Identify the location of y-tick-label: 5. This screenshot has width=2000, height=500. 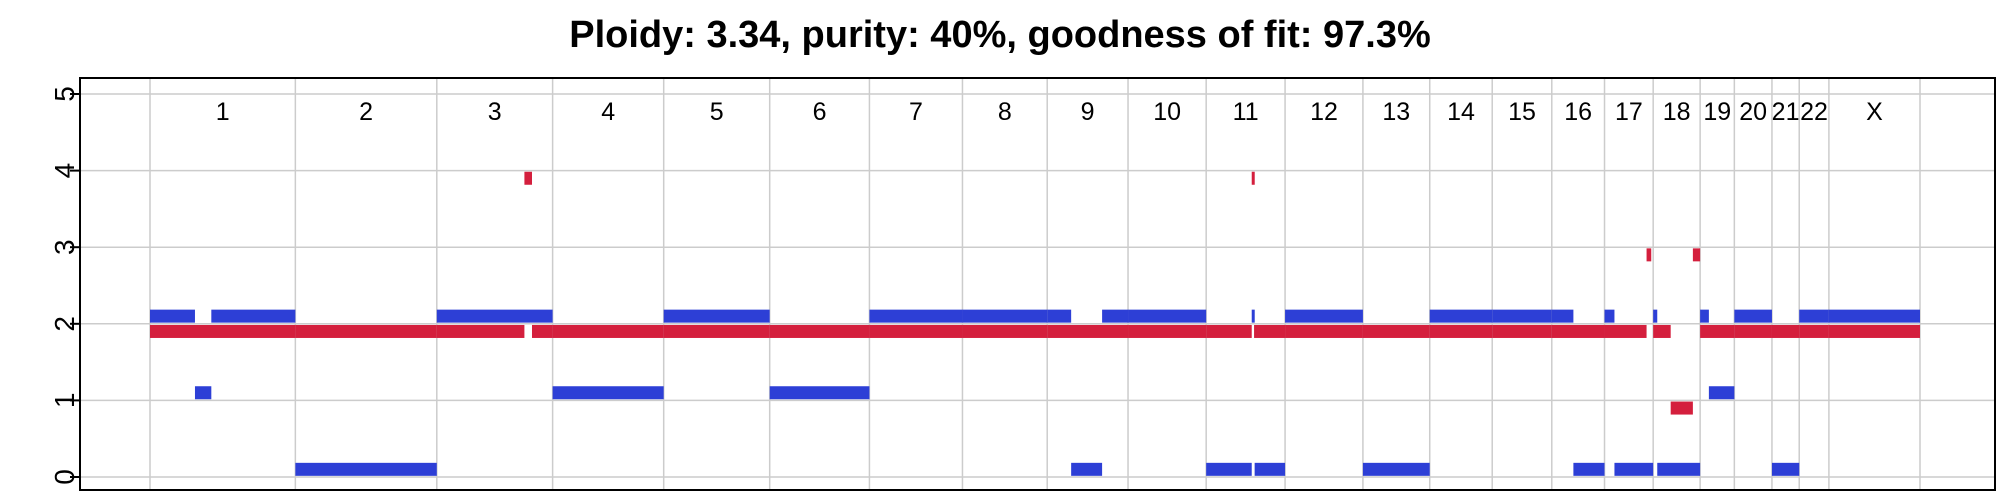
(64, 94).